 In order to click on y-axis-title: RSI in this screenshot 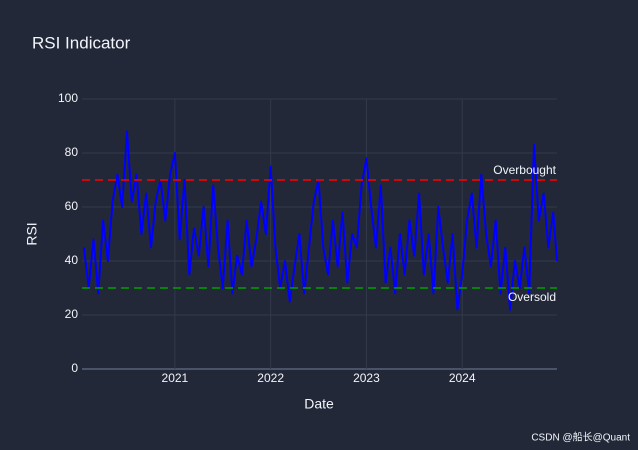, I will do `click(32, 233)`.